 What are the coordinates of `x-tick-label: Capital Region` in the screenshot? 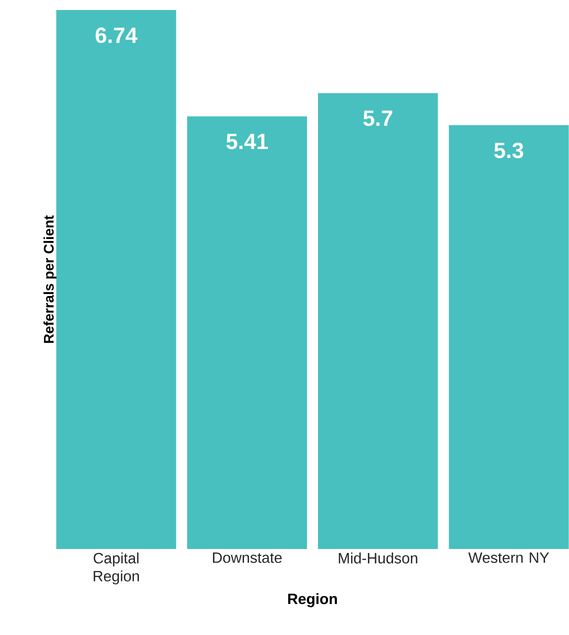 It's located at (116, 568).